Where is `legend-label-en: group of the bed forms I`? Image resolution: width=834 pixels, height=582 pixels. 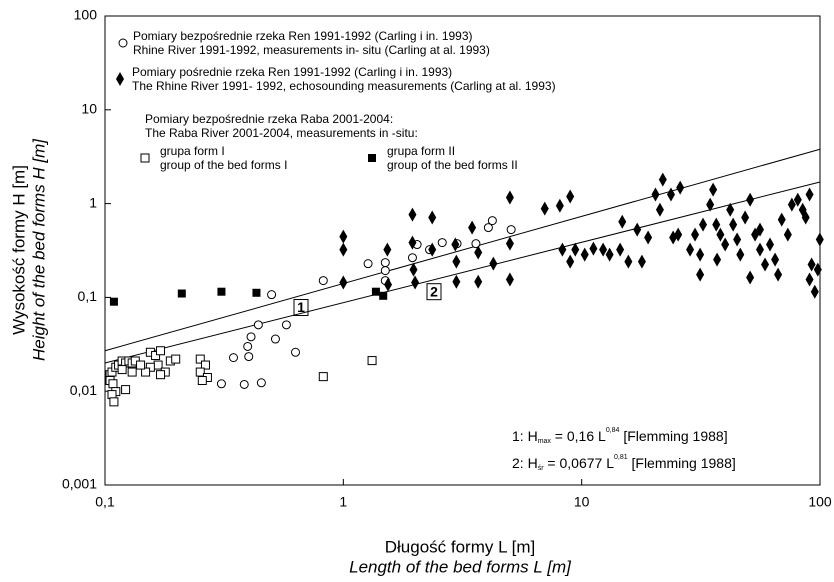
legend-label-en: group of the bed forms I is located at coordinates (223, 165).